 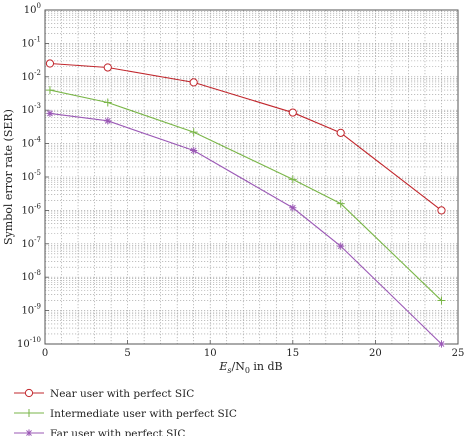 I want to click on x-axis-title-e: E, so click(x=222, y=366).